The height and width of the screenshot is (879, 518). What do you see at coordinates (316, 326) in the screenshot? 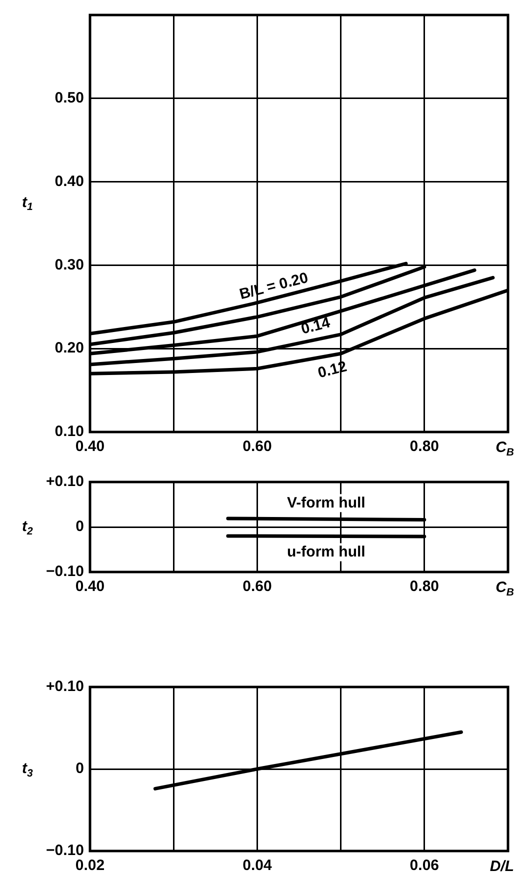
I see `annotation: 0.14` at bounding box center [316, 326].